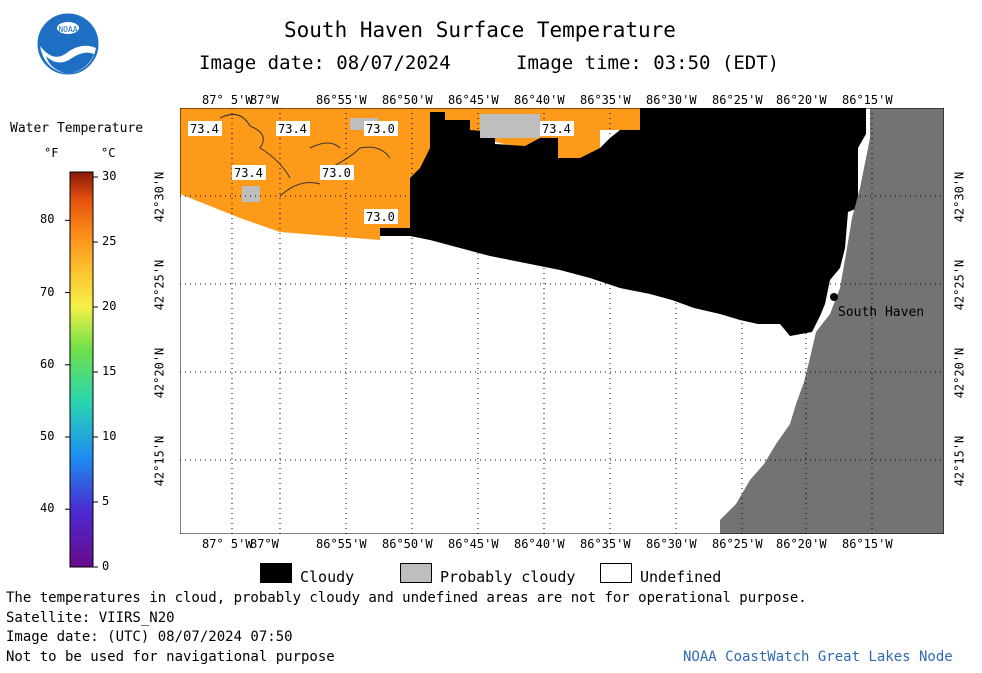 Image resolution: width=982 pixels, height=673 pixels. I want to click on city-label: South Haven, so click(881, 312).